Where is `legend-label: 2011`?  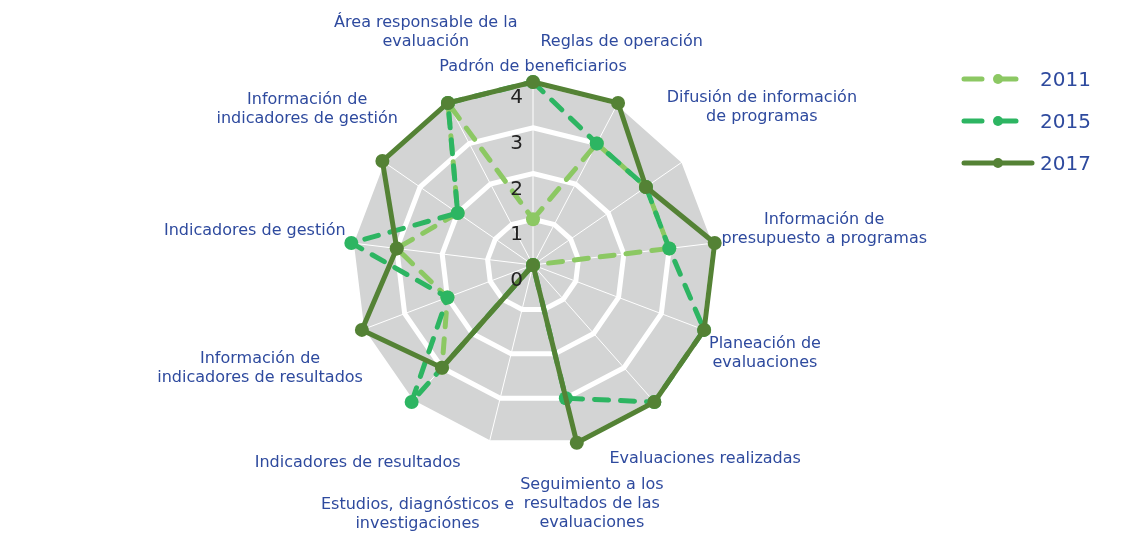 legend-label: 2011 is located at coordinates (1065, 79).